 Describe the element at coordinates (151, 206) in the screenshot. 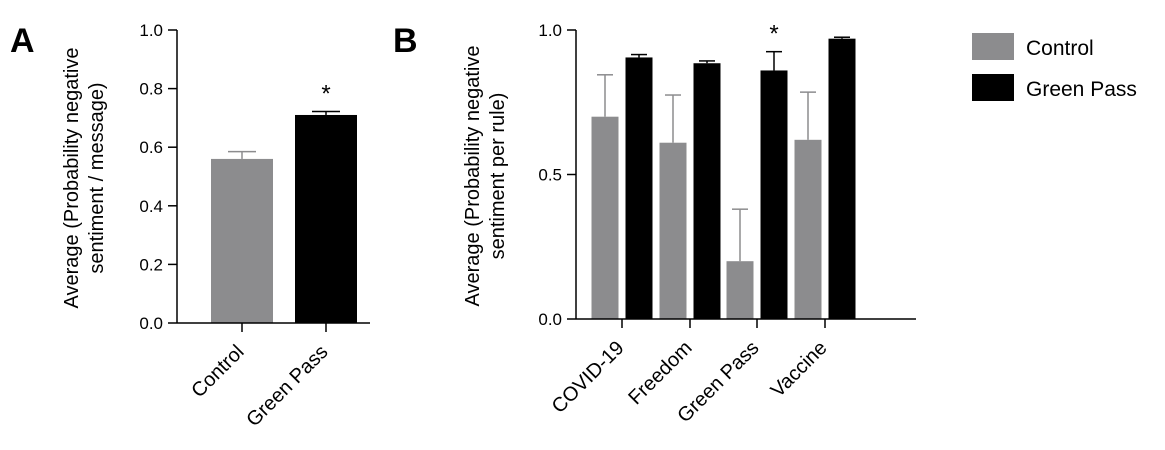

I see `panel-a-y-tick-label: 0.4` at that location.